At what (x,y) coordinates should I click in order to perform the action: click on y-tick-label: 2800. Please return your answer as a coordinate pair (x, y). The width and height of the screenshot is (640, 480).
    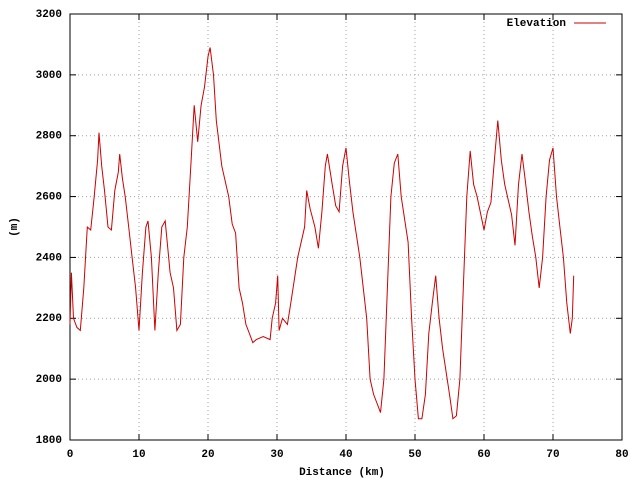
    Looking at the image, I should click on (49, 137).